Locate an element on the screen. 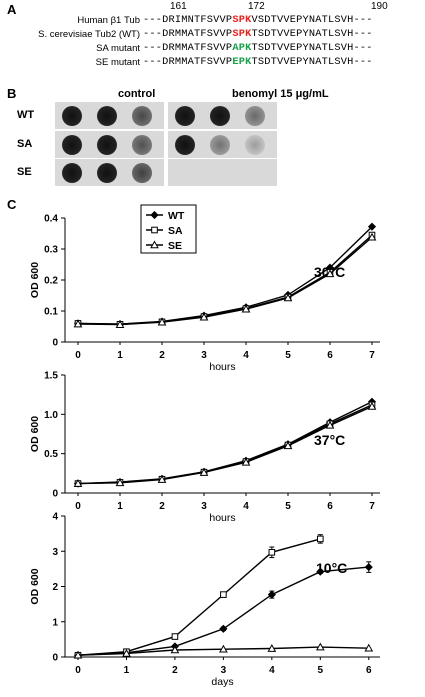 Image resolution: width=425 pixels, height=697 pixels. sequence-label: S. cerevisiae Tub2 (WT) is located at coordinates (89, 34).